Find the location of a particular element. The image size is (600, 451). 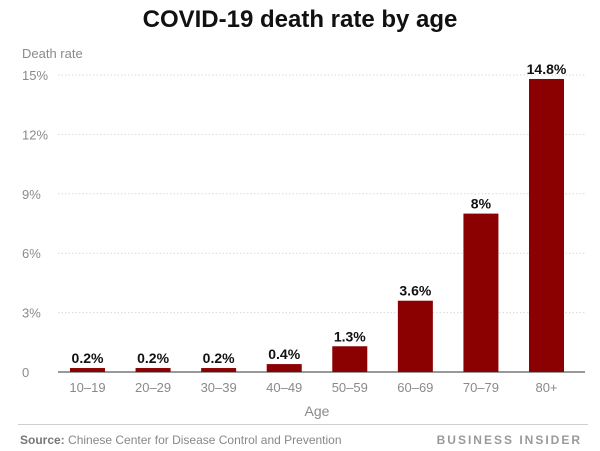

y-tick-label: 9% is located at coordinates (31, 194).